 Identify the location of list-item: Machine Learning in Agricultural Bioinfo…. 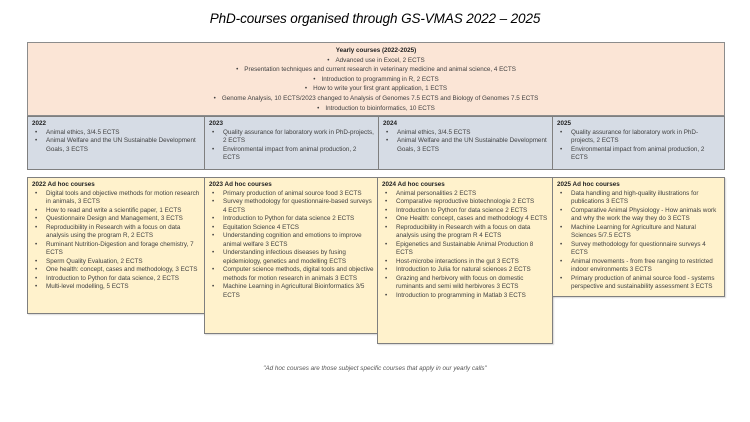
(293, 291).